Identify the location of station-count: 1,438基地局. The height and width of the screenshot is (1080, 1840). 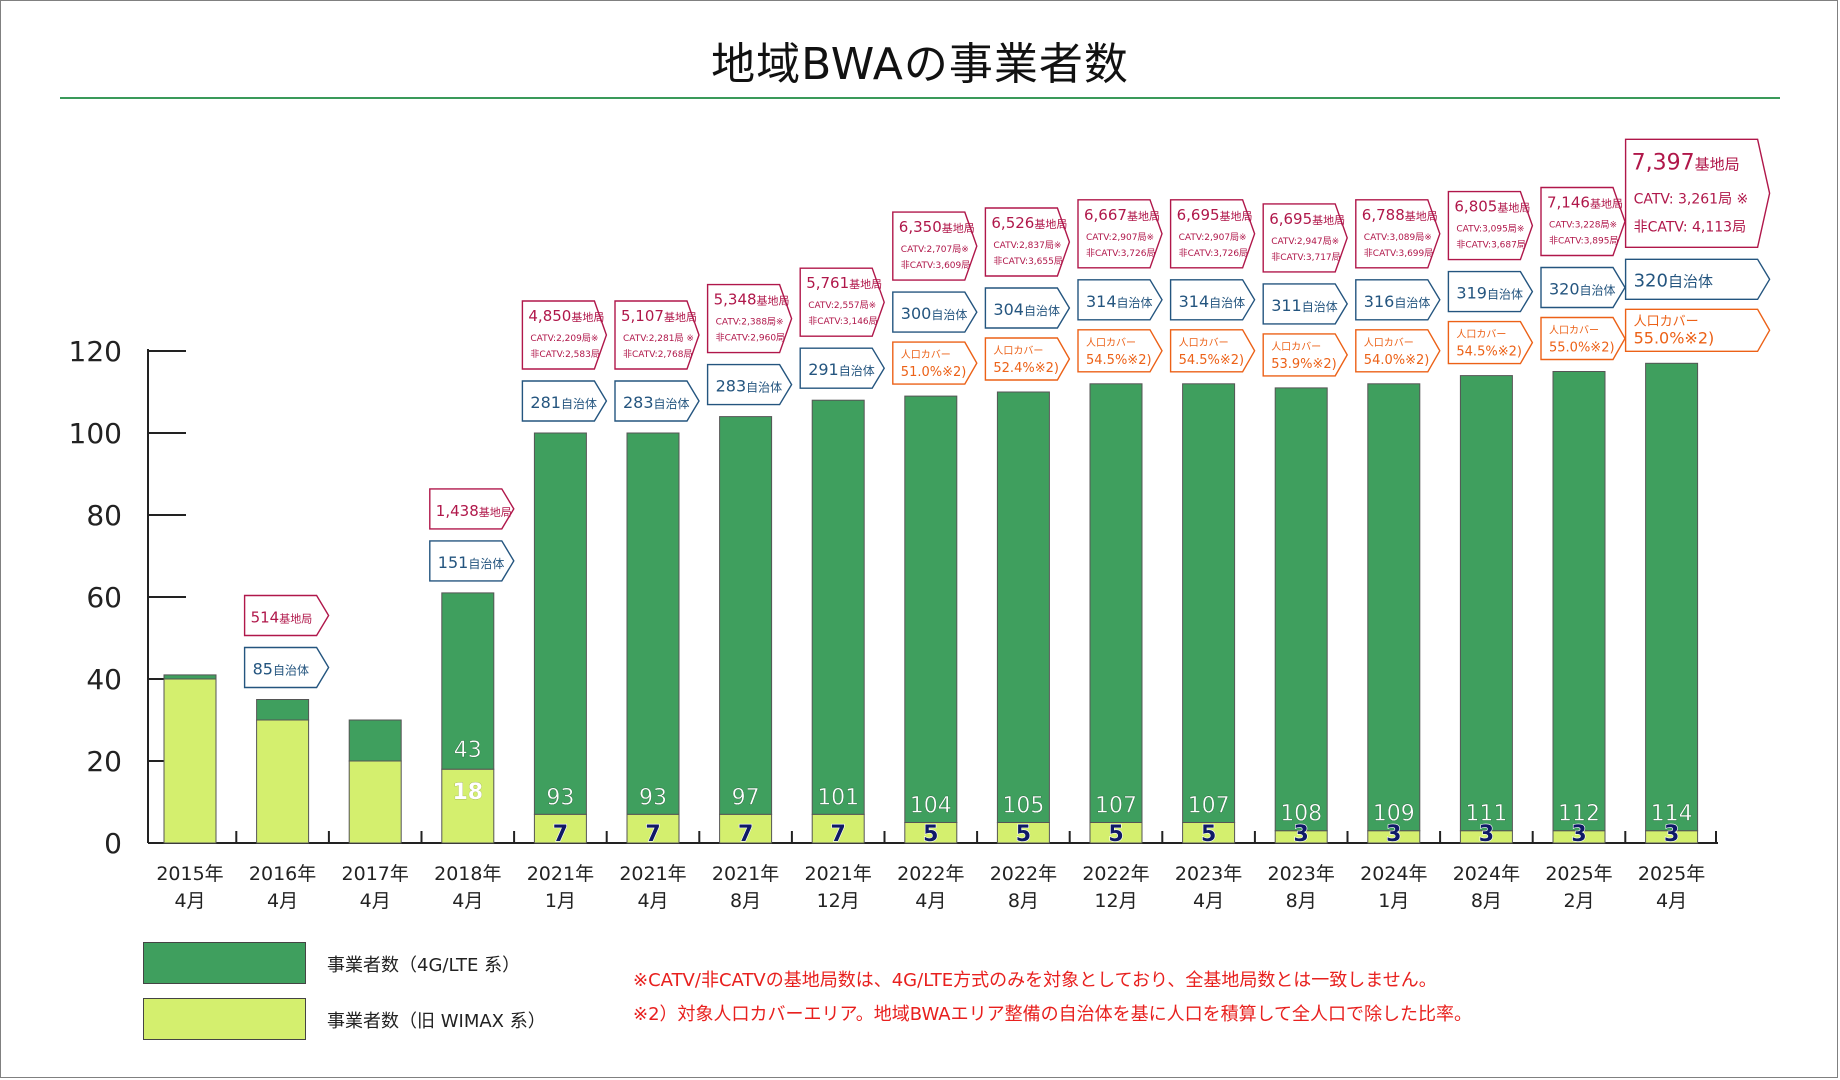
(474, 511).